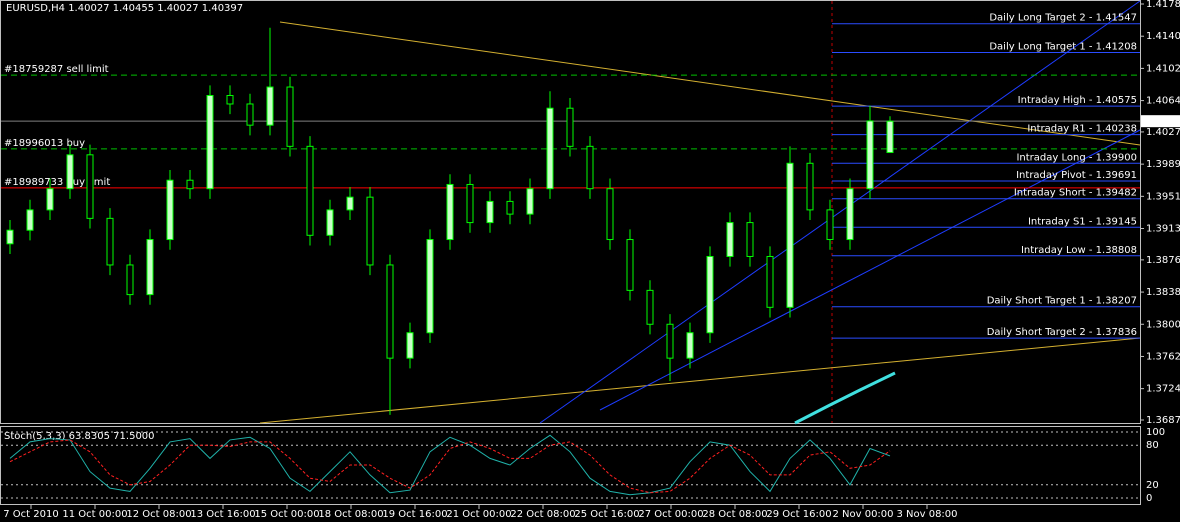 The image size is (1180, 522). I want to click on y-tick-label: 1.41780, so click(1163, 5).